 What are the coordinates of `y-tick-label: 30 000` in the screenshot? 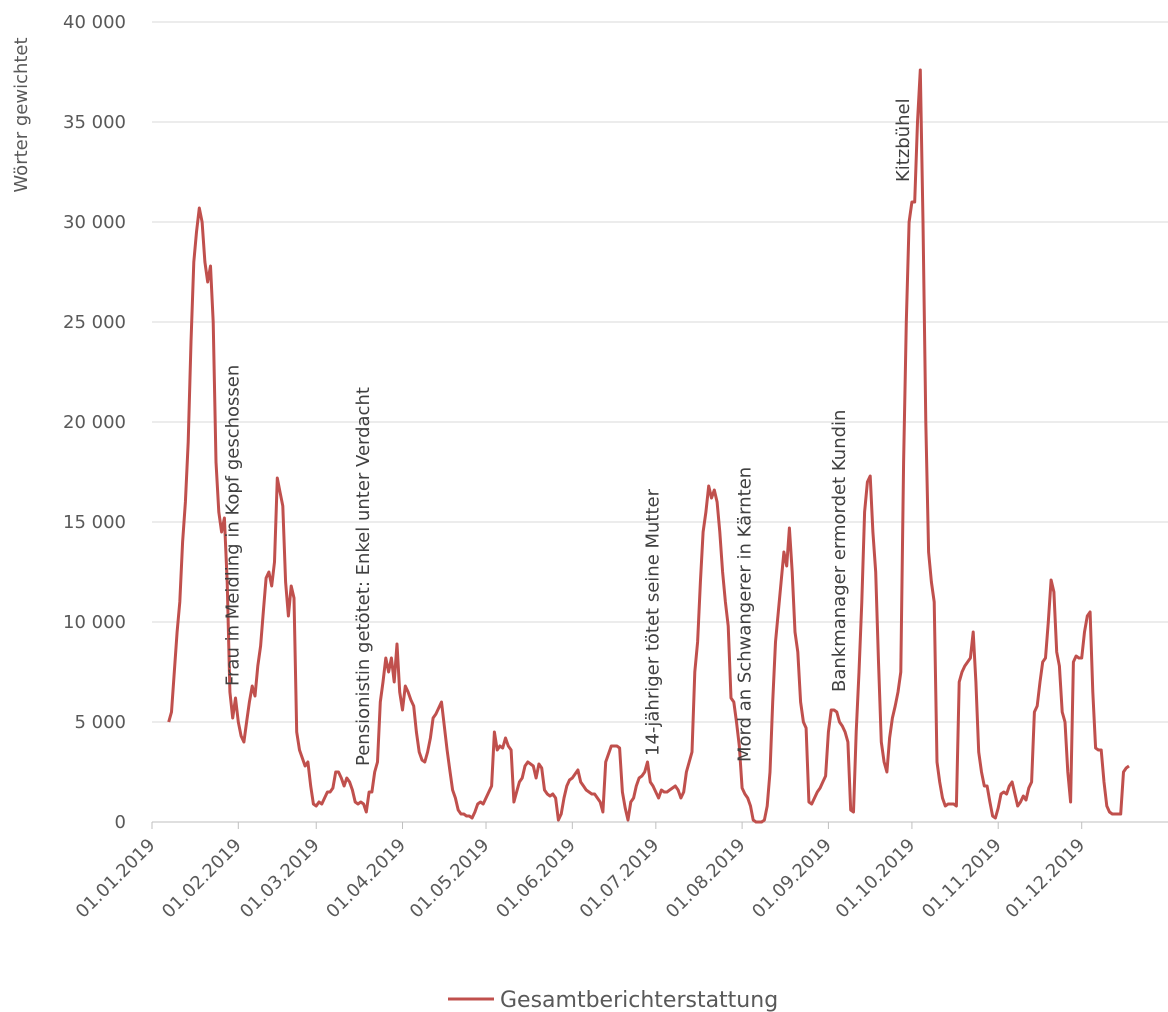 It's located at (94, 222).